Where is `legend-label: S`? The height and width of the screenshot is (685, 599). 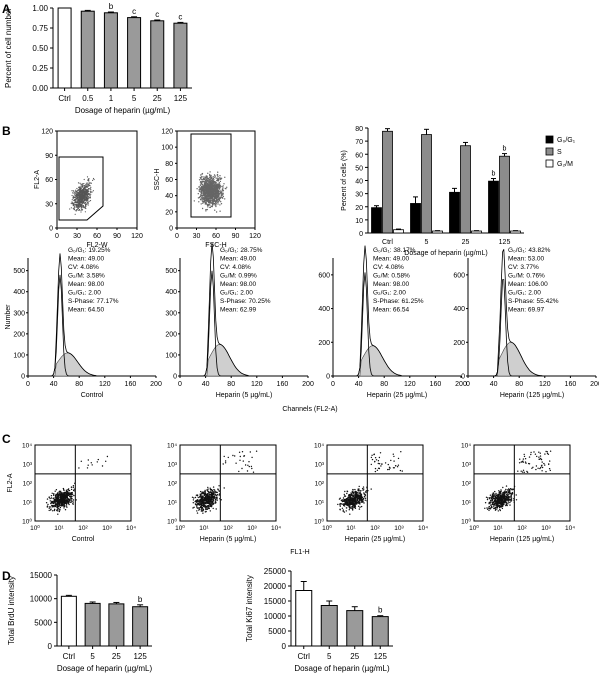
legend-label: S is located at coordinates (559, 152).